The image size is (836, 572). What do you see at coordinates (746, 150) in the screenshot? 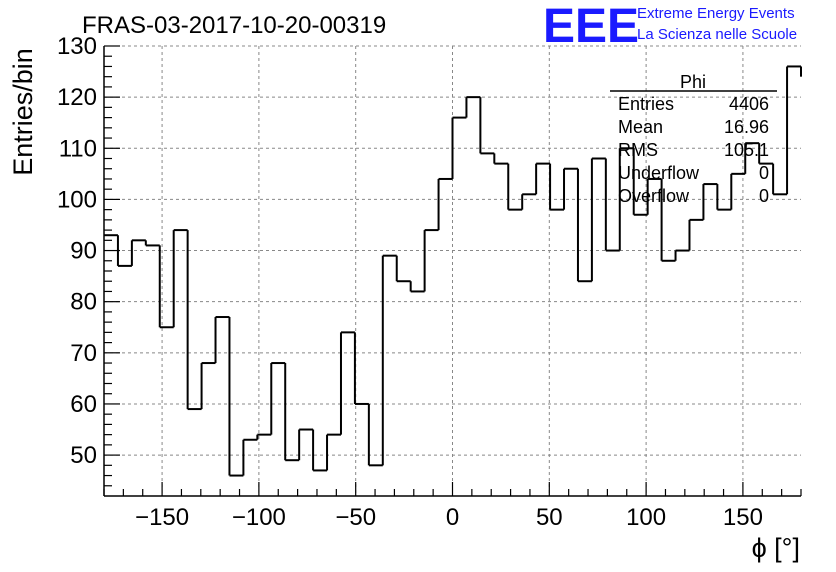
I see `stats-value-rms: 105.1` at bounding box center [746, 150].